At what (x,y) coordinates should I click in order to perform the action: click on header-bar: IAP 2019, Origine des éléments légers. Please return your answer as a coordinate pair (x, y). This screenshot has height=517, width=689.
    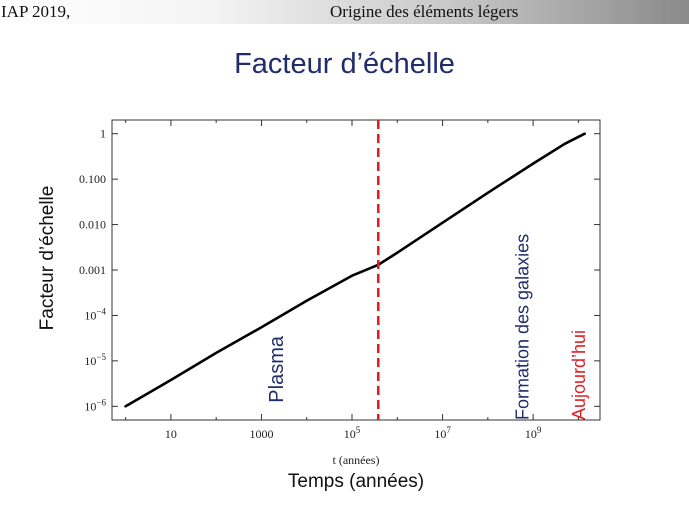
    Looking at the image, I should click on (344, 12).